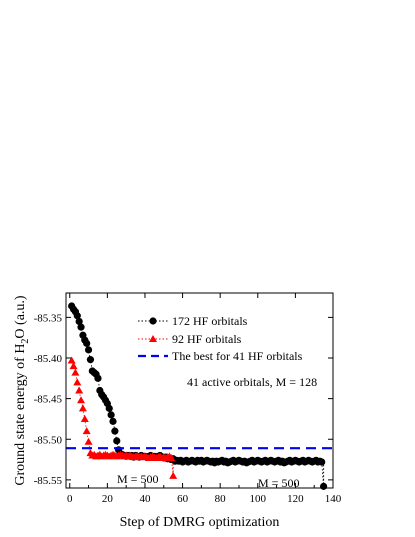 The width and height of the screenshot is (415, 537). What do you see at coordinates (70, 499) in the screenshot?
I see `x-tick-label: 0` at bounding box center [70, 499].